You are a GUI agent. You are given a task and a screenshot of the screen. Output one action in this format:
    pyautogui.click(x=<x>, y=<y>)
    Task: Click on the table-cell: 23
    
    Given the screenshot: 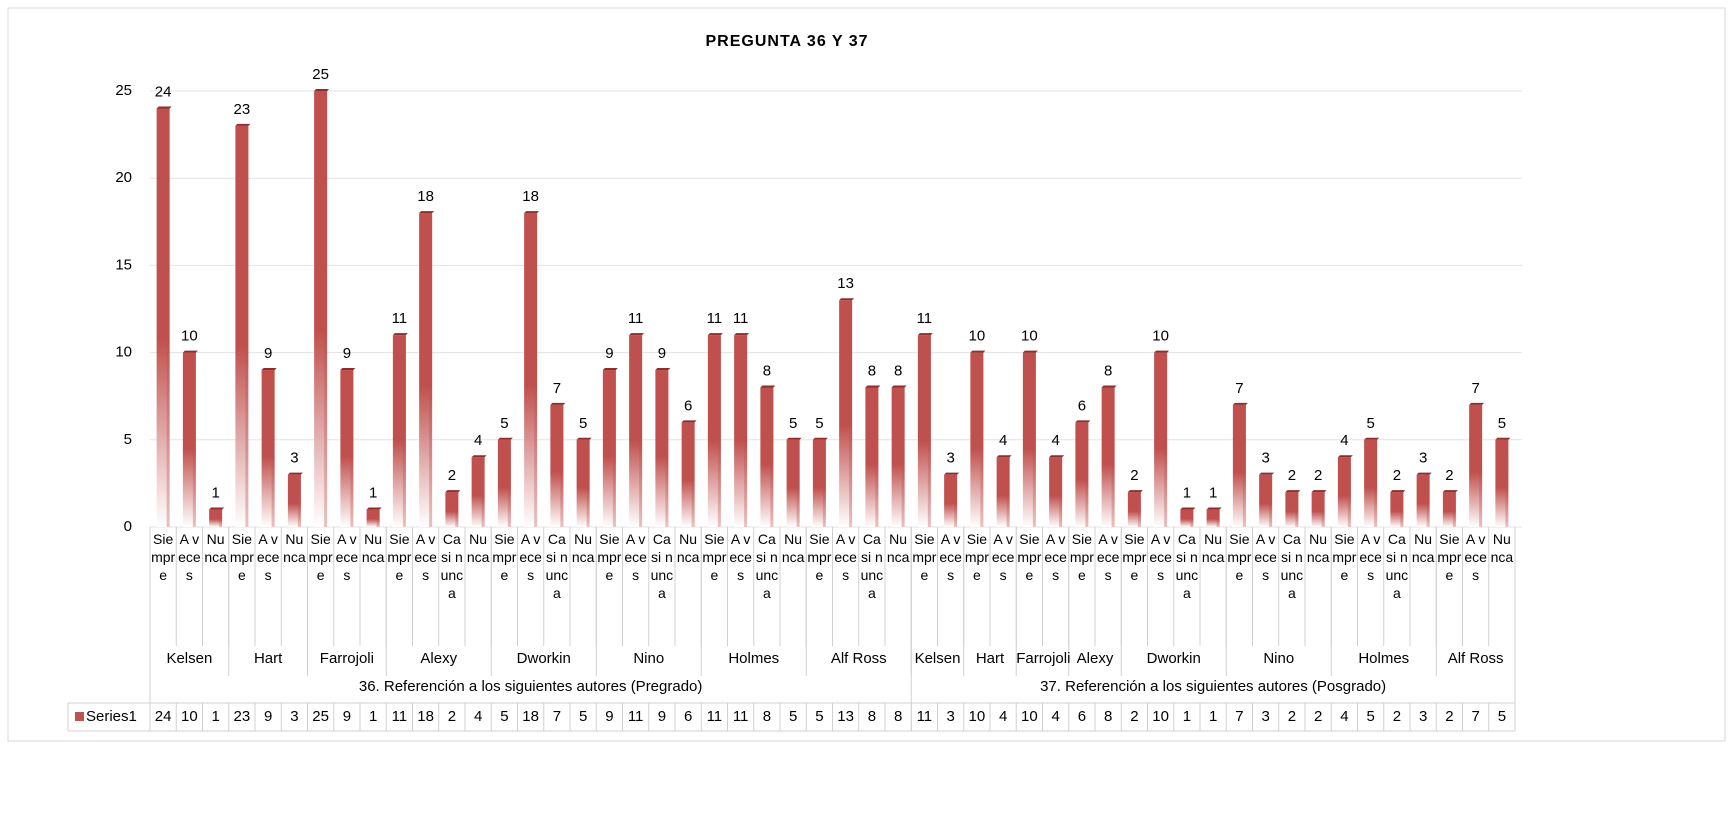 What is the action you would take?
    pyautogui.click(x=242, y=716)
    